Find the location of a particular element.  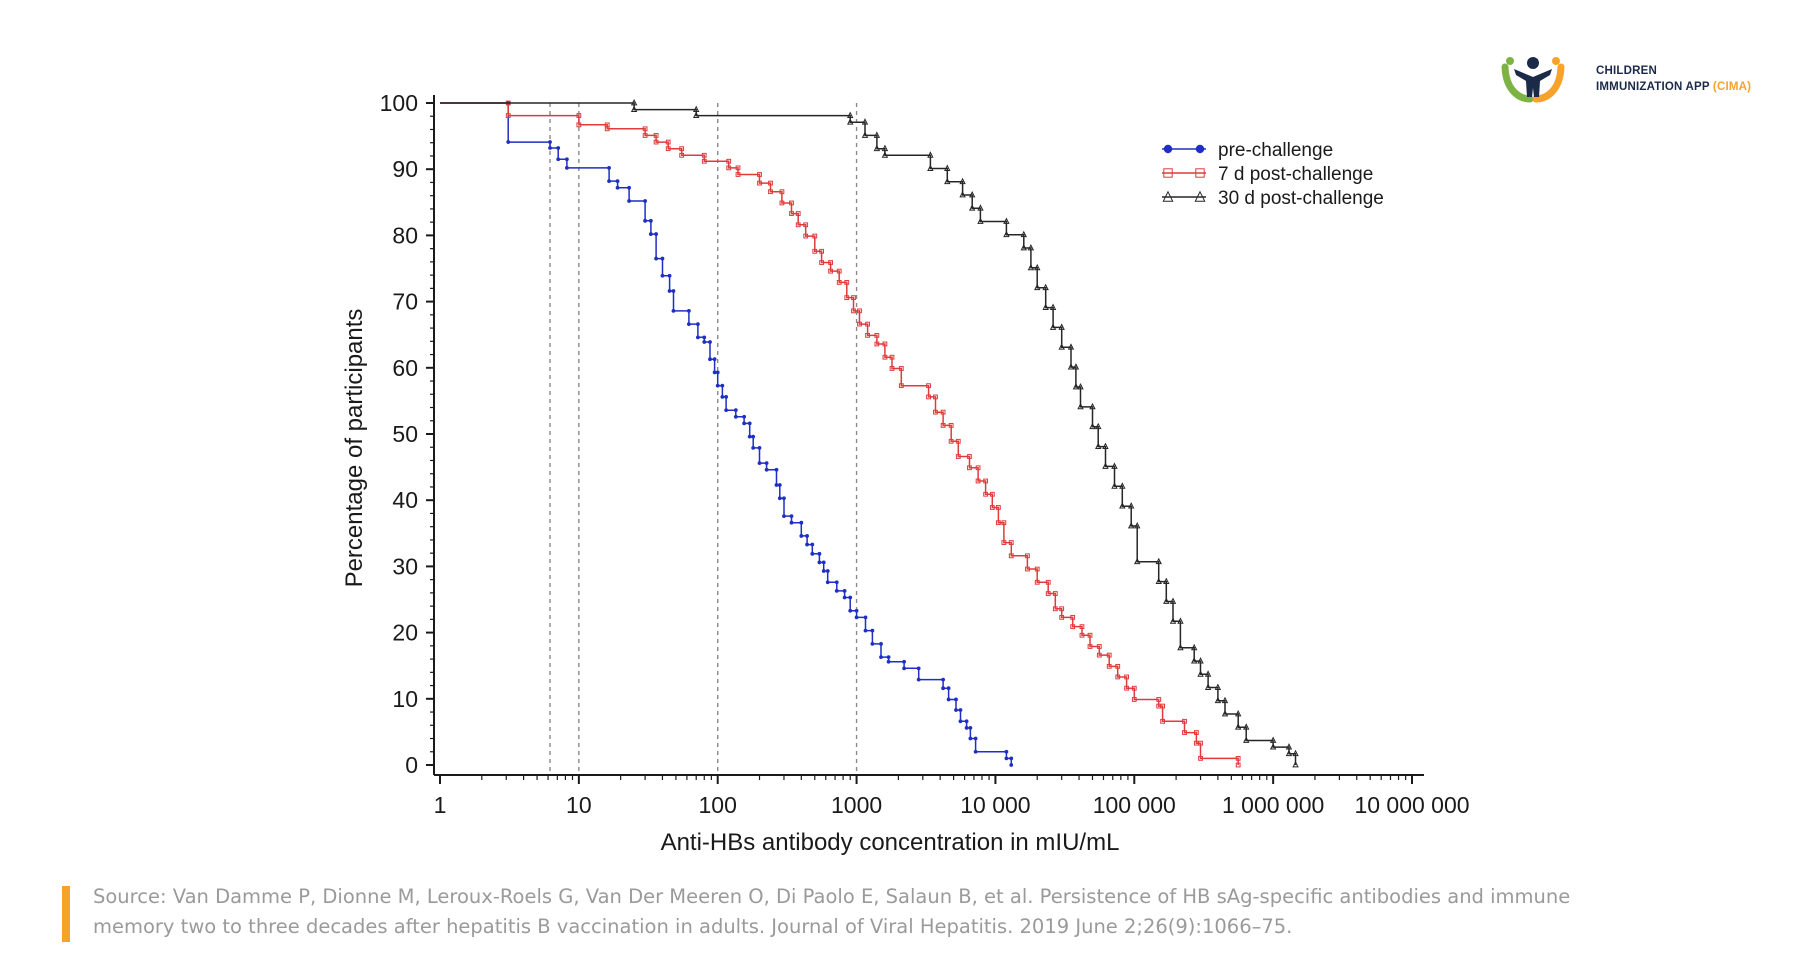

legend-label: 30 d post-challenge is located at coordinates (1301, 198).